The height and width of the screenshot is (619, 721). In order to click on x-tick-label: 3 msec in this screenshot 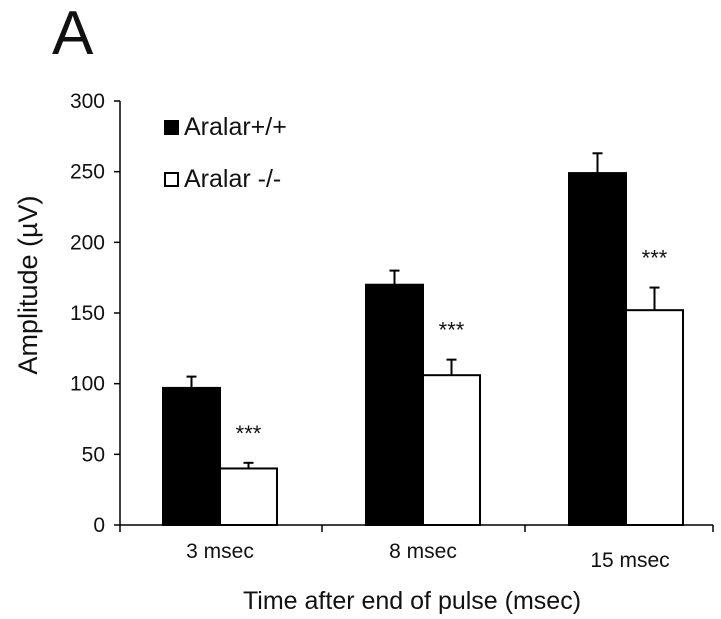, I will do `click(220, 551)`.